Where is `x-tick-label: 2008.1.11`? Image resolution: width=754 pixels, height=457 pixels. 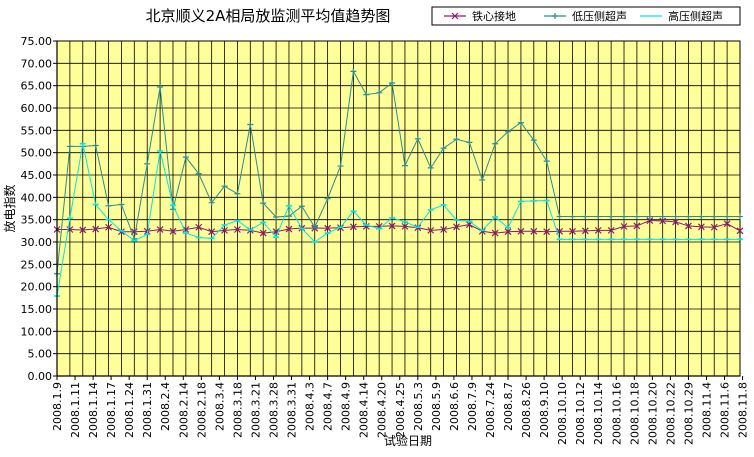 x-tick-label: 2008.1.11 is located at coordinates (75, 410).